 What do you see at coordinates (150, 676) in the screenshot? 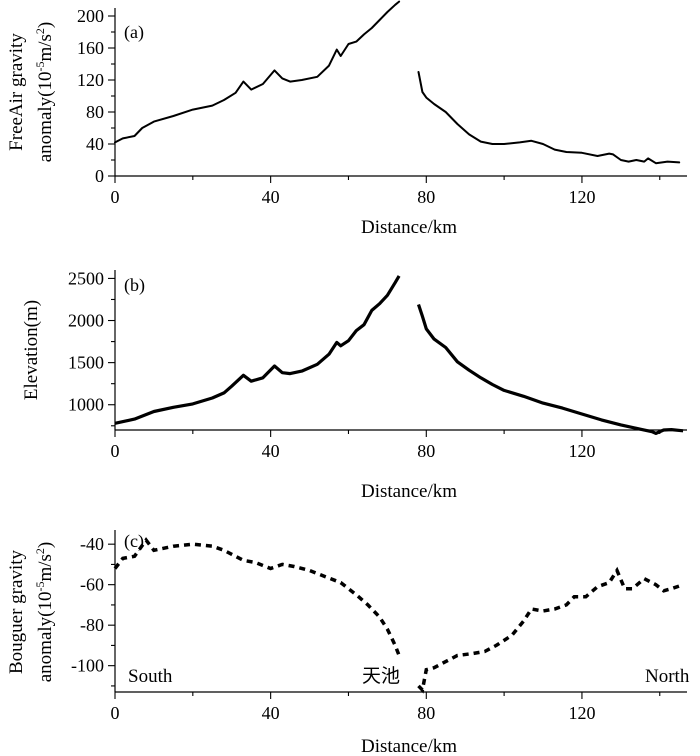
I see `annotation-south: South` at bounding box center [150, 676].